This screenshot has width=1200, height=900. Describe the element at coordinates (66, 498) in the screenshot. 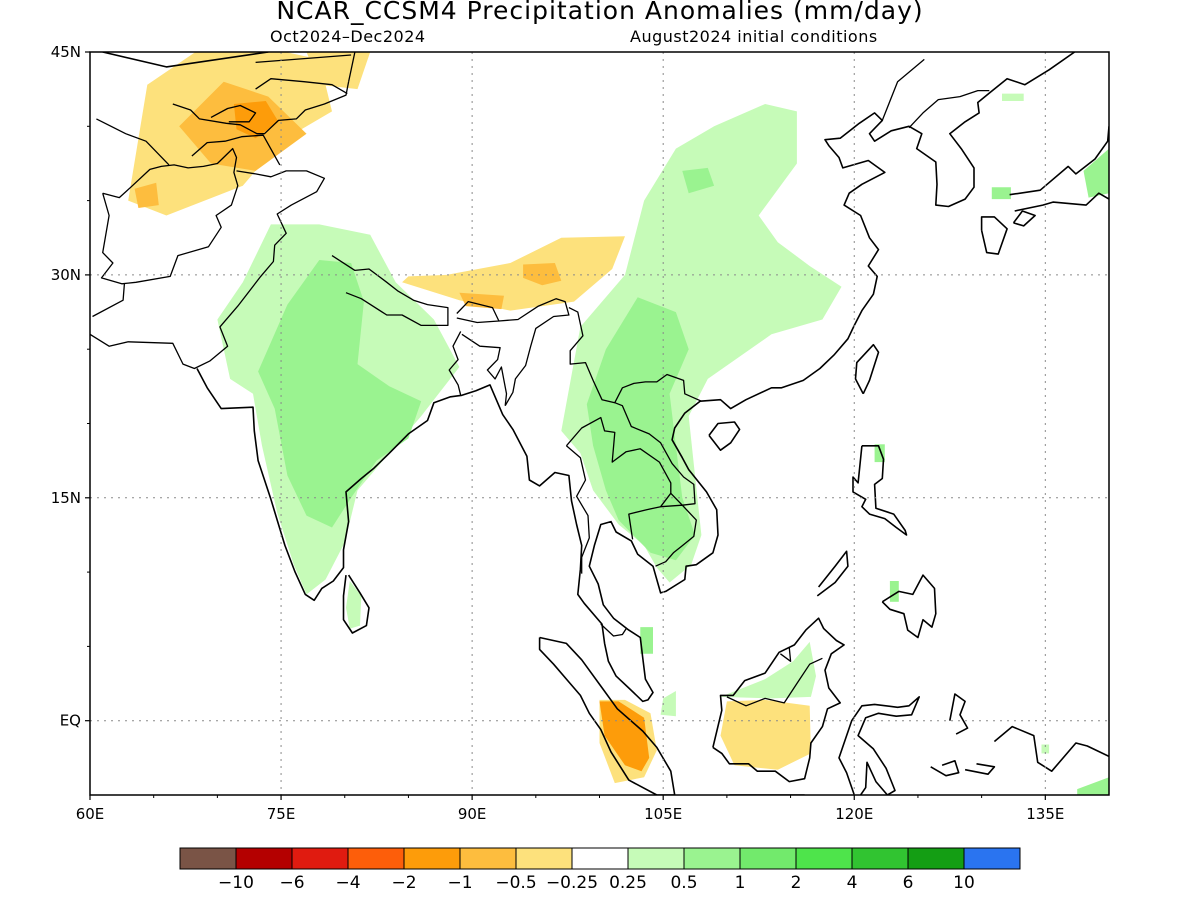

I see `lat-tick-label: 15N` at that location.